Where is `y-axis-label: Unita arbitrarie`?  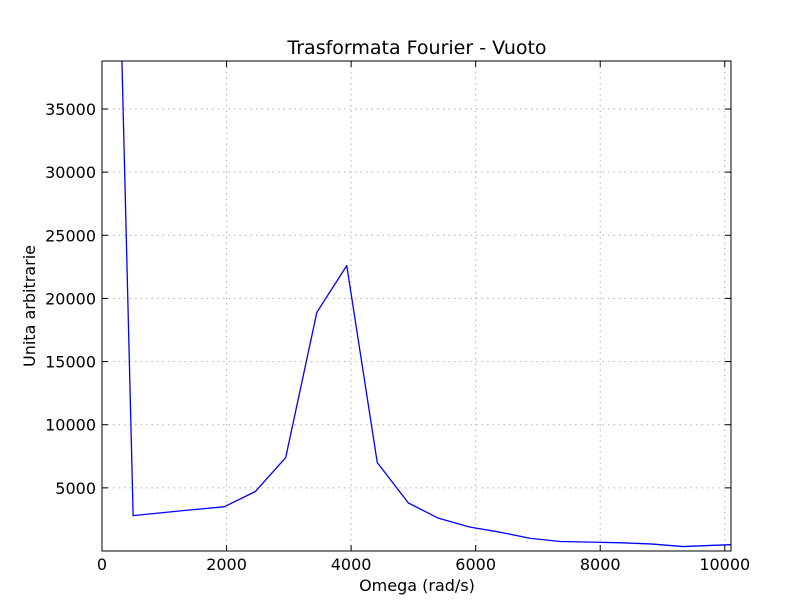 y-axis-label: Unita arbitrarie is located at coordinates (29, 306).